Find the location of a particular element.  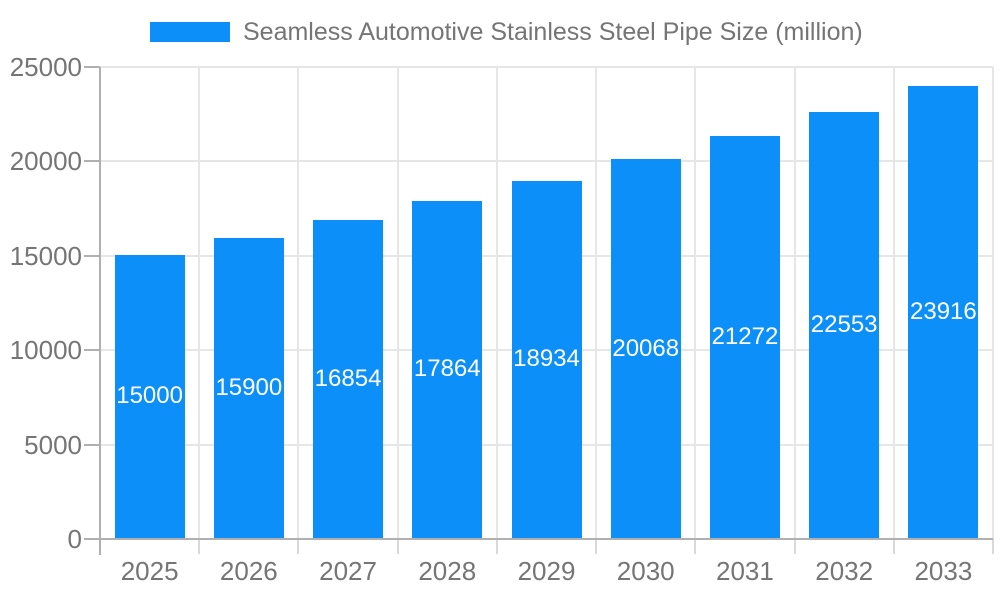

x-tick-label: 2029 is located at coordinates (546, 571).